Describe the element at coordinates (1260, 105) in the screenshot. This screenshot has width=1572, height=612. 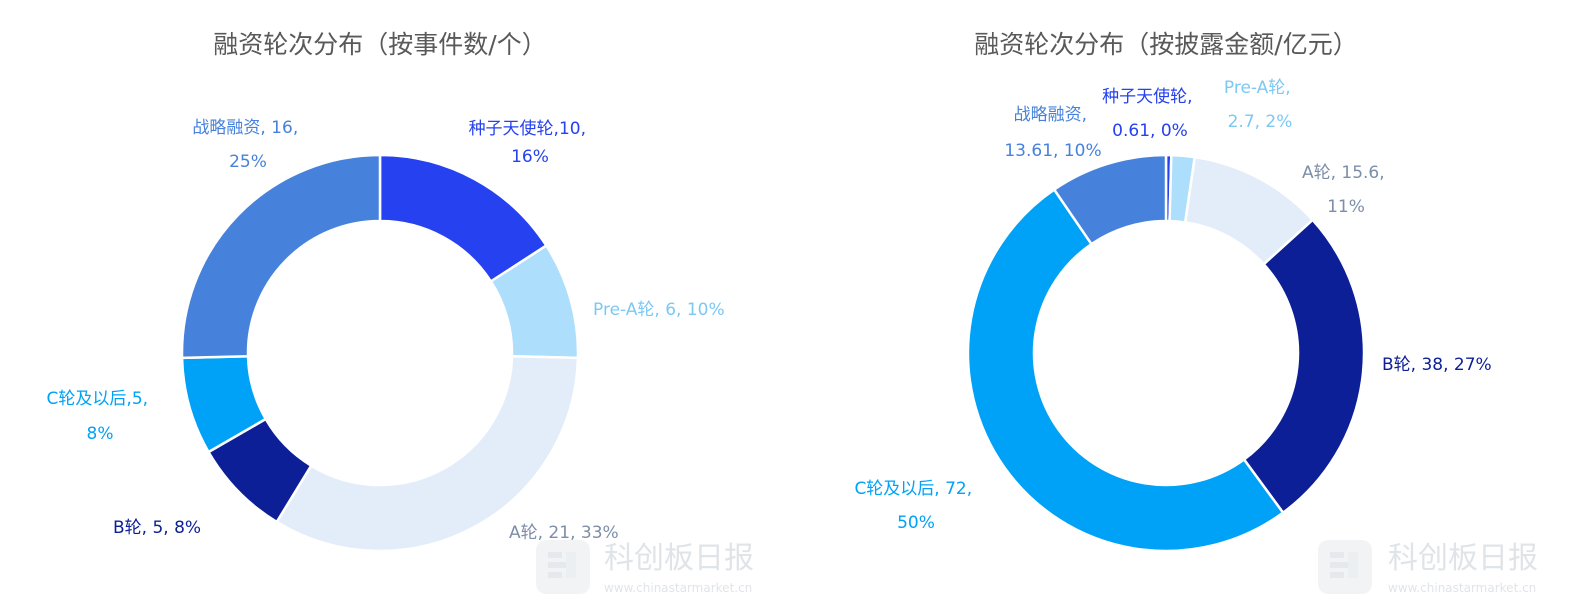
I see `slice-label-prea-right: Pre-A轮, 2.7, 2%` at that location.